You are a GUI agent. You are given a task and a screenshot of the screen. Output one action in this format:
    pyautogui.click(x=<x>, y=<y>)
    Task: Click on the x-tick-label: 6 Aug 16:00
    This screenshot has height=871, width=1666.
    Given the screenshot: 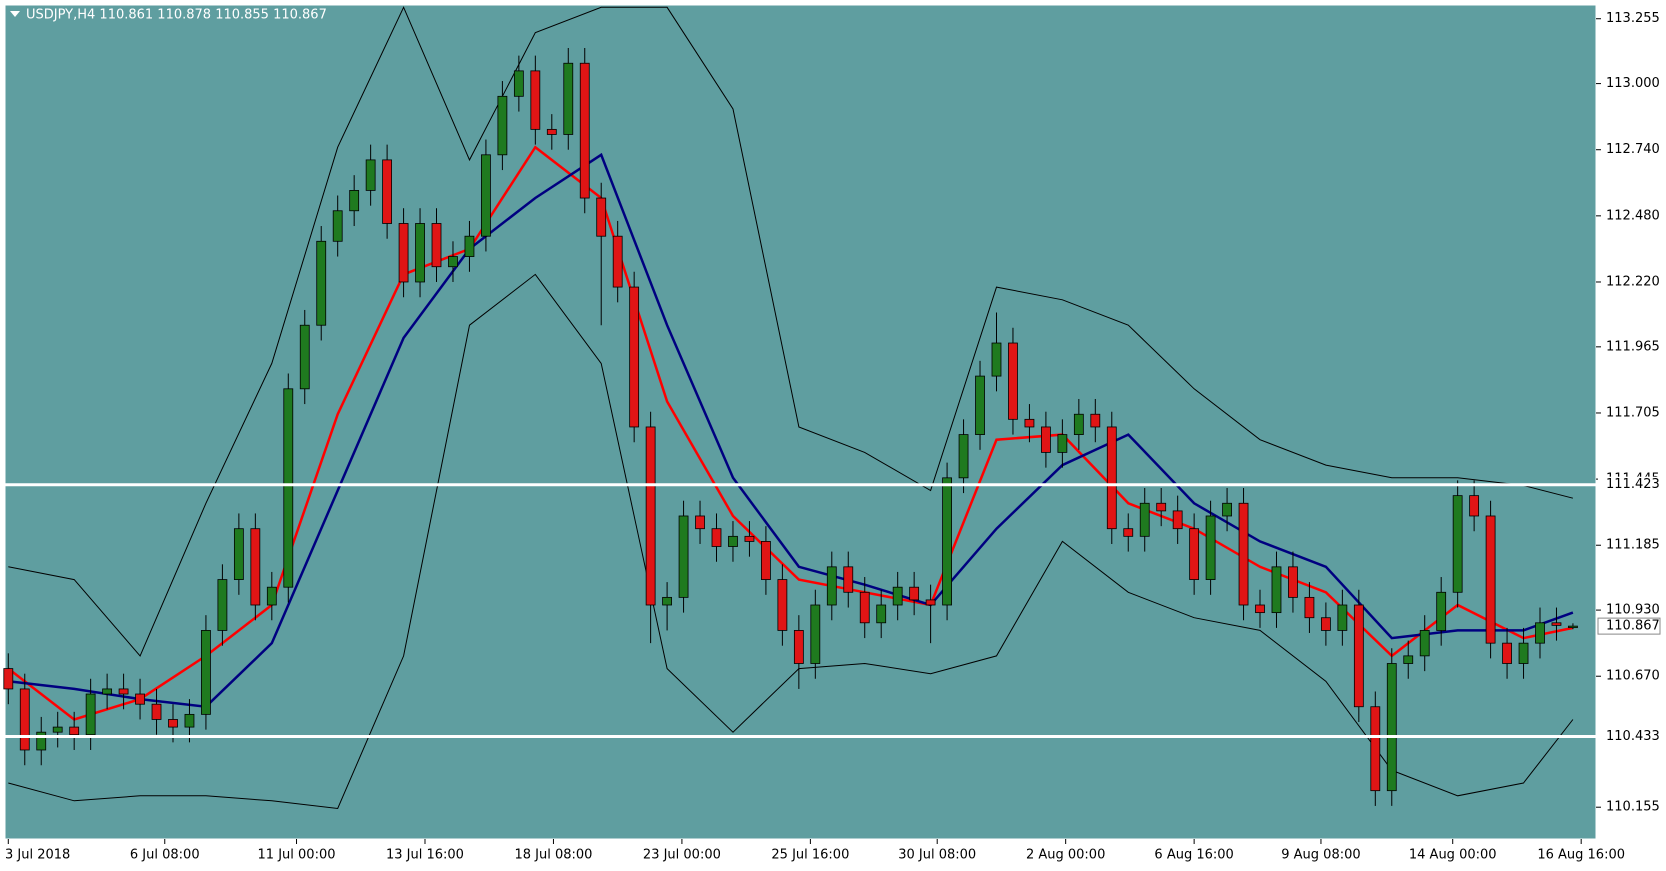 What is the action you would take?
    pyautogui.click(x=1193, y=855)
    